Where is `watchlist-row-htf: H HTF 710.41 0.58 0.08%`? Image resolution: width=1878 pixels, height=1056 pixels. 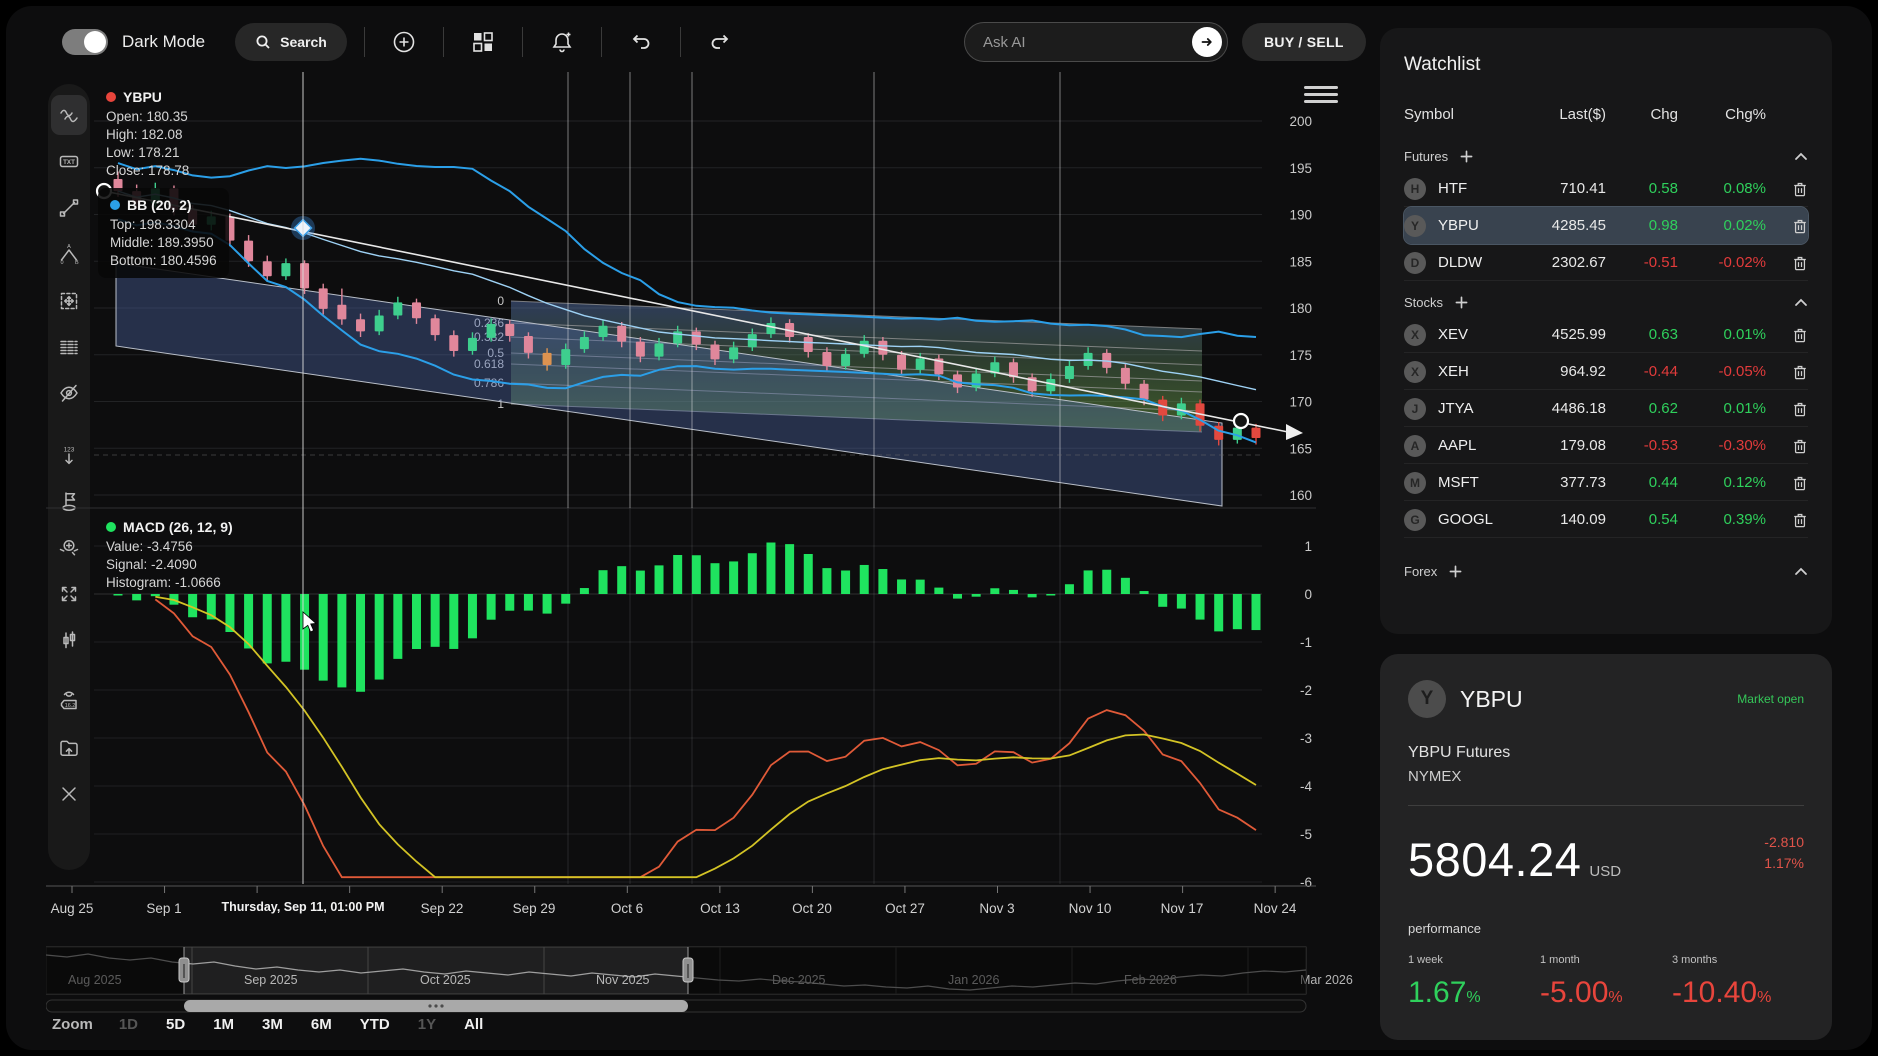
watchlist-row-htf: H HTF 710.41 0.58 0.08% is located at coordinates (1606, 188).